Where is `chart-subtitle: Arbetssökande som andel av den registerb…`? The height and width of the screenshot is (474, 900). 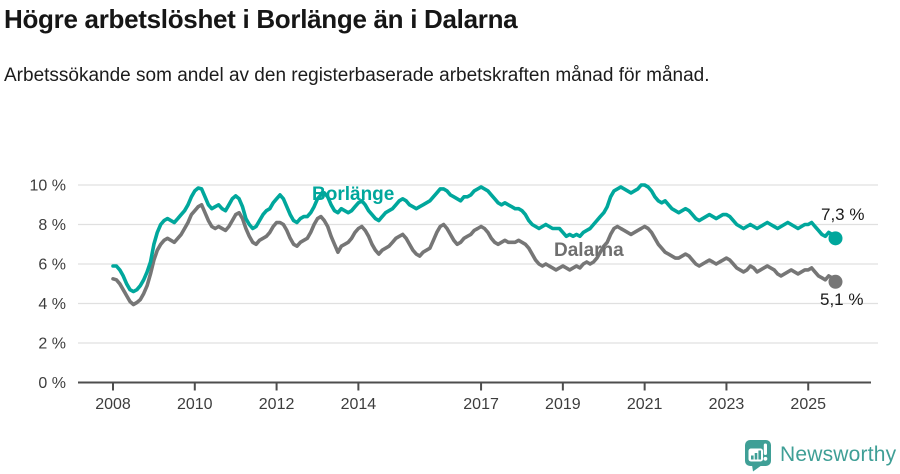
chart-subtitle: Arbetssökande som andel av den registerb… is located at coordinates (357, 75).